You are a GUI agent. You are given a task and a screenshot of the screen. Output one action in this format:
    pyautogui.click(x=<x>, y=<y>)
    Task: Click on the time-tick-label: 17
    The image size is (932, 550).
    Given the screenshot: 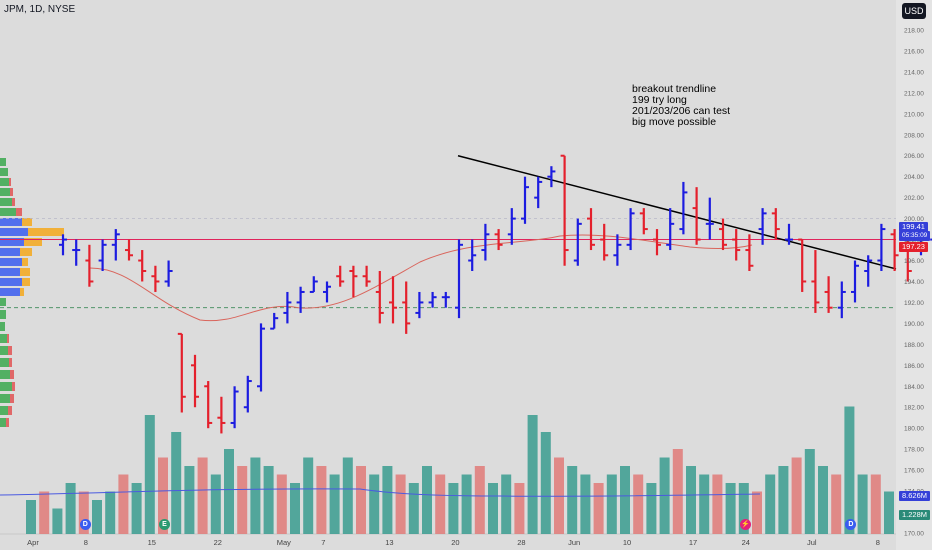 What is the action you would take?
    pyautogui.click(x=693, y=542)
    